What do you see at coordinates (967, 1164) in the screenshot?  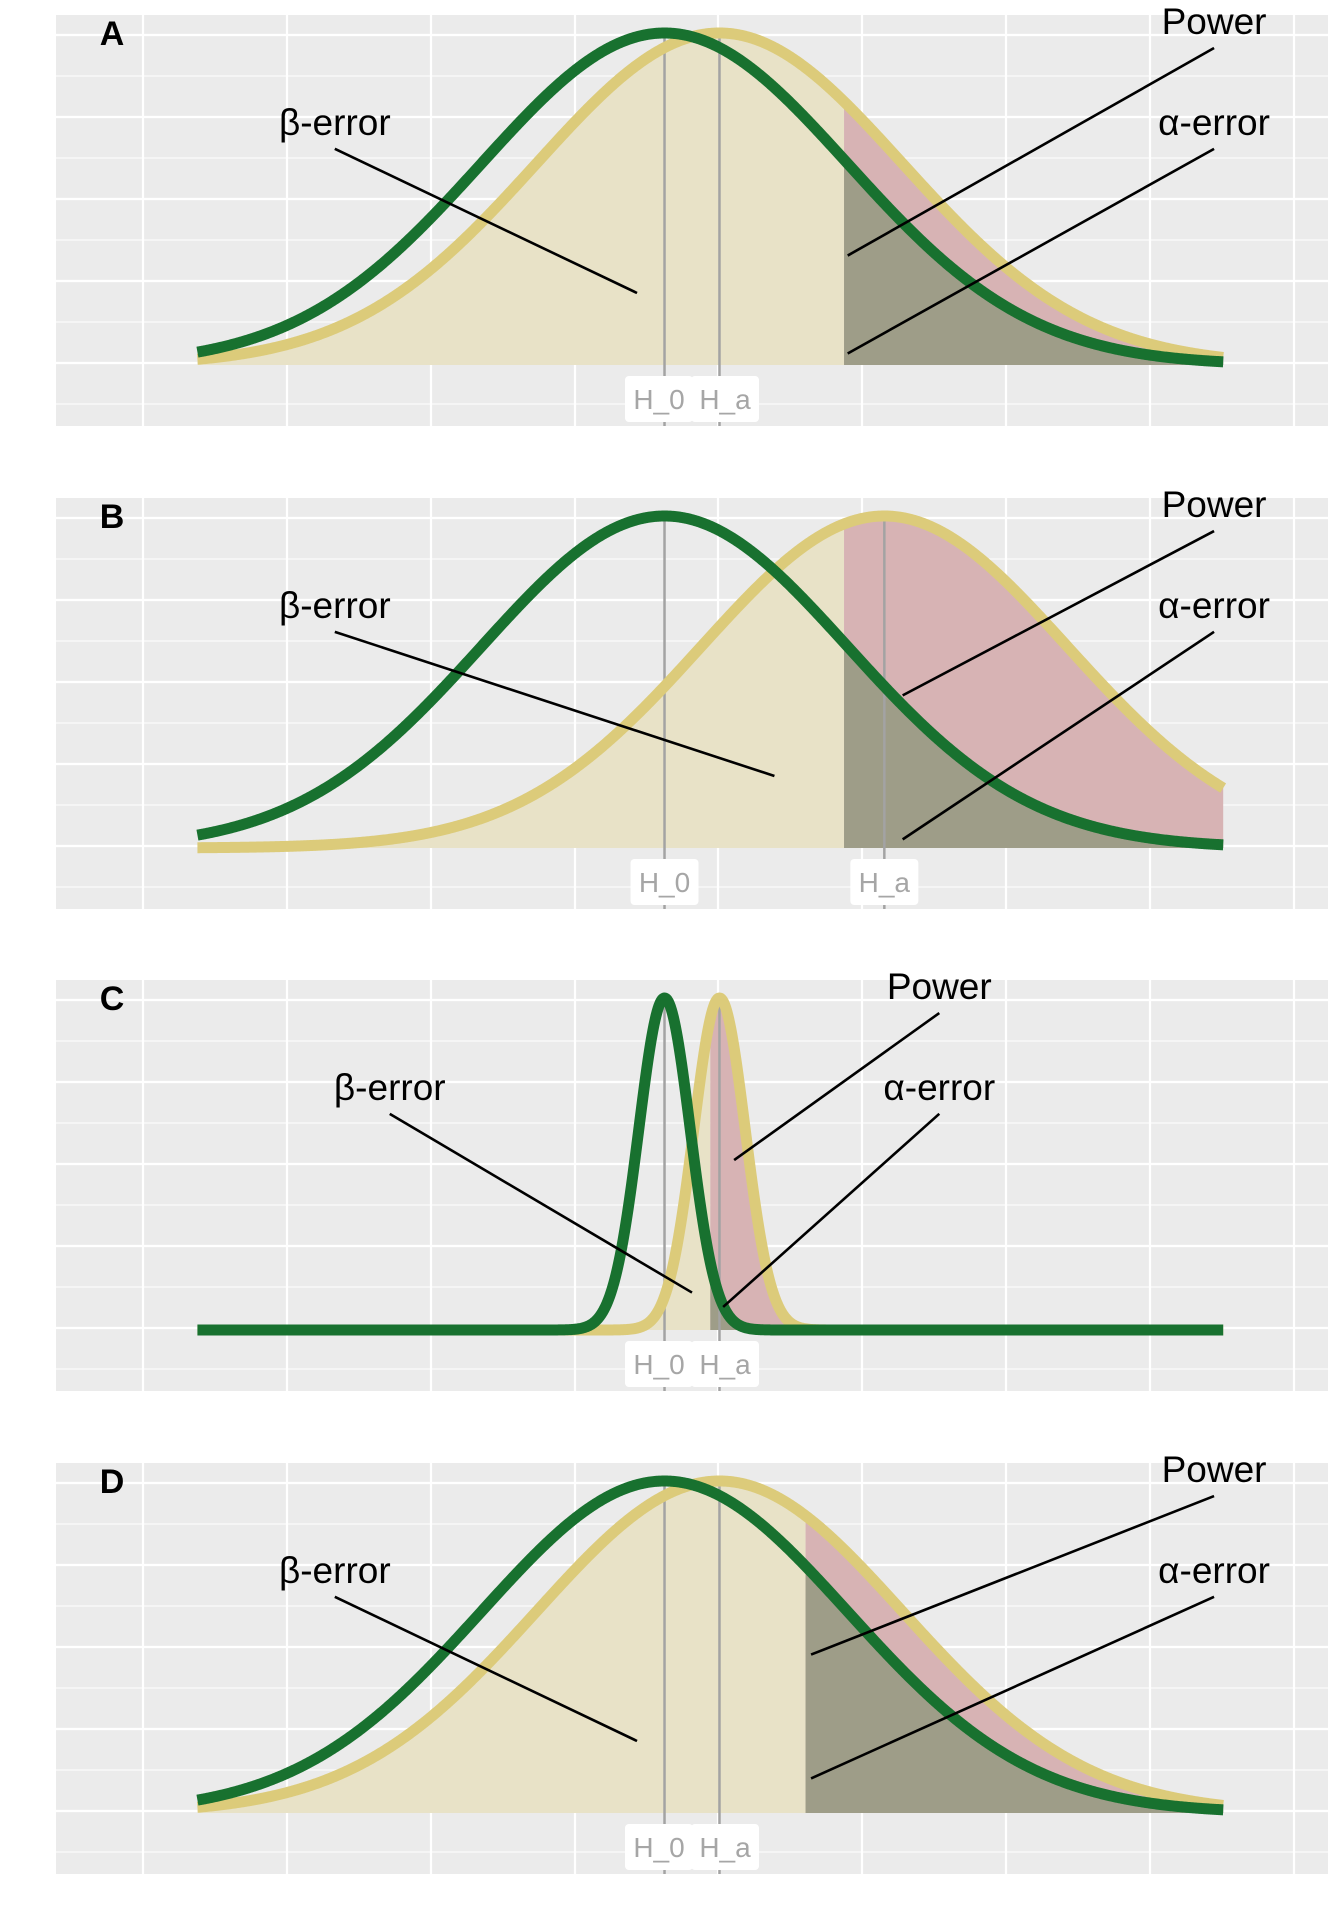 I see `power-area` at bounding box center [967, 1164].